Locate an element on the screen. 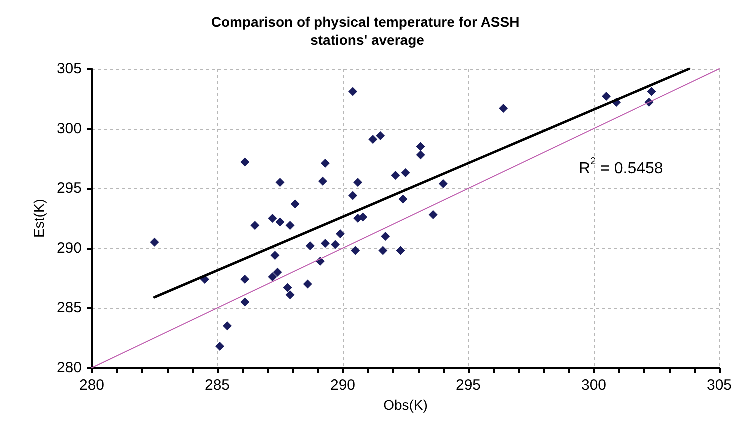  y-tick-label: 285 is located at coordinates (69, 308).